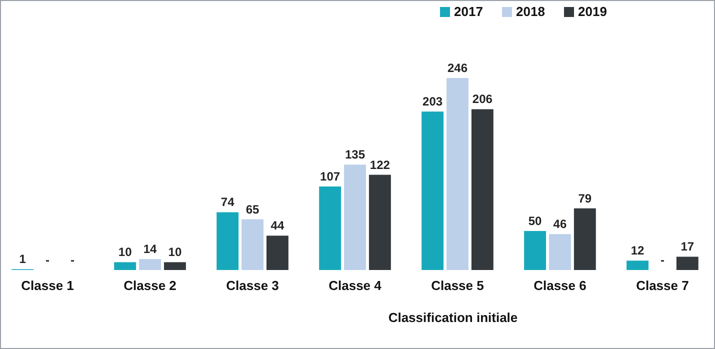  I want to click on x-tick-label: Classe 5, so click(457, 285).